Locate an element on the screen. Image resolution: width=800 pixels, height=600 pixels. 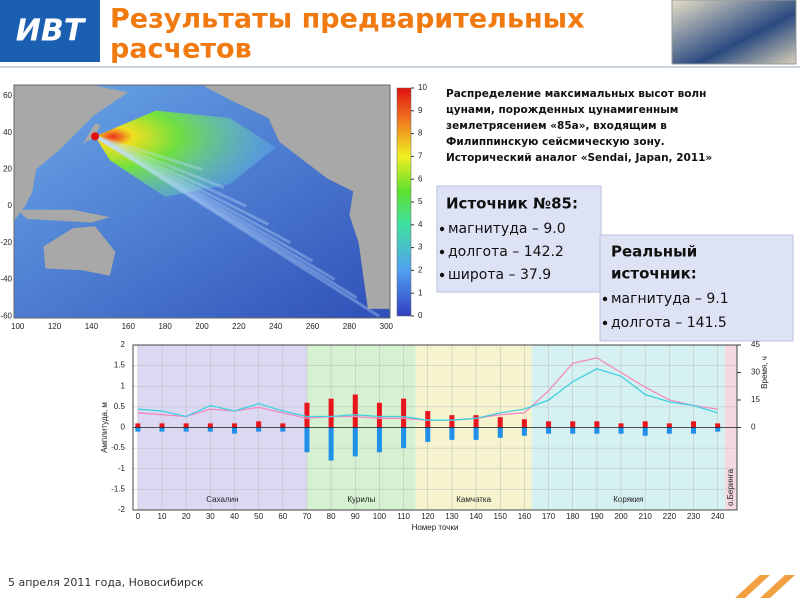
map-y-tick-label: -40 is located at coordinates (6, 279).